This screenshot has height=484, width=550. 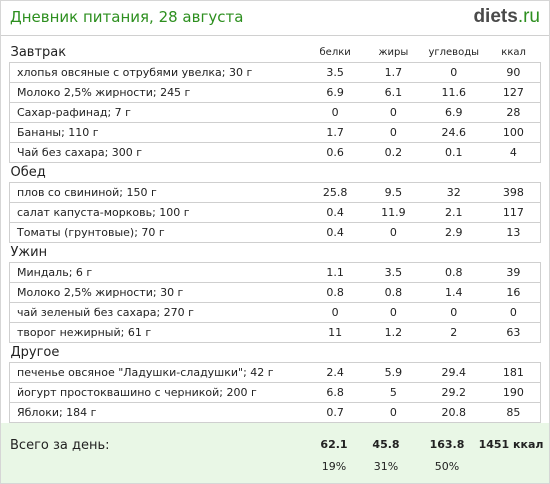 What do you see at coordinates (495, 16) in the screenshot?
I see `logo-brand: diets` at bounding box center [495, 16].